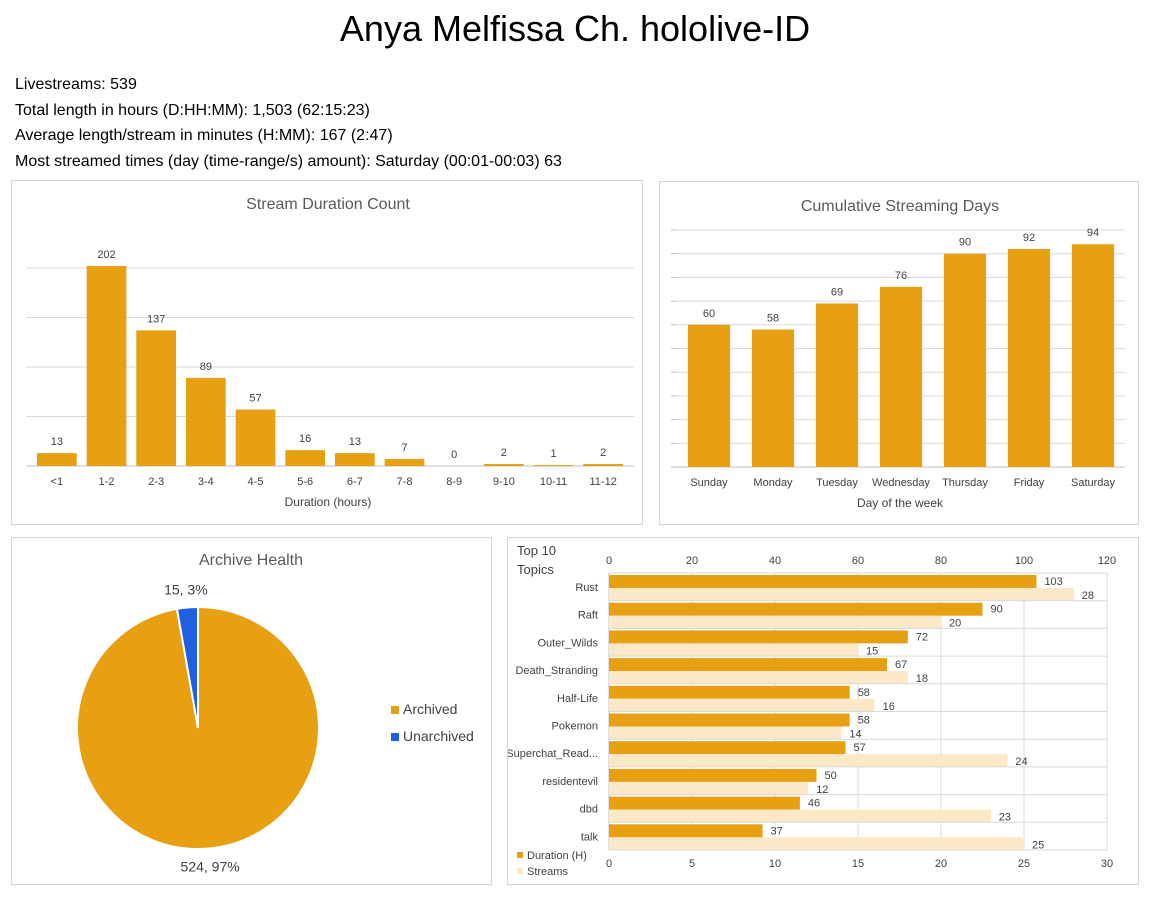 The height and width of the screenshot is (900, 1150). Describe the element at coordinates (609, 864) in the screenshot. I see `x-tick-label-bottom: 0` at that location.